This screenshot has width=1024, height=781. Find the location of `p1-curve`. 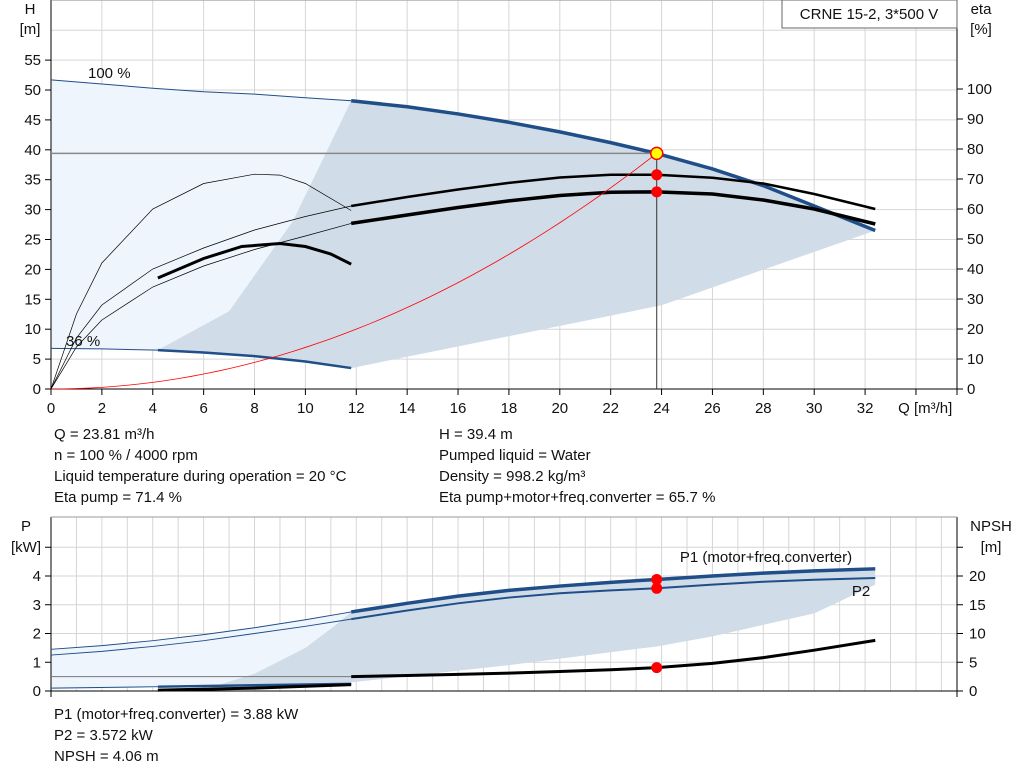

p1-curve is located at coordinates (613, 590).